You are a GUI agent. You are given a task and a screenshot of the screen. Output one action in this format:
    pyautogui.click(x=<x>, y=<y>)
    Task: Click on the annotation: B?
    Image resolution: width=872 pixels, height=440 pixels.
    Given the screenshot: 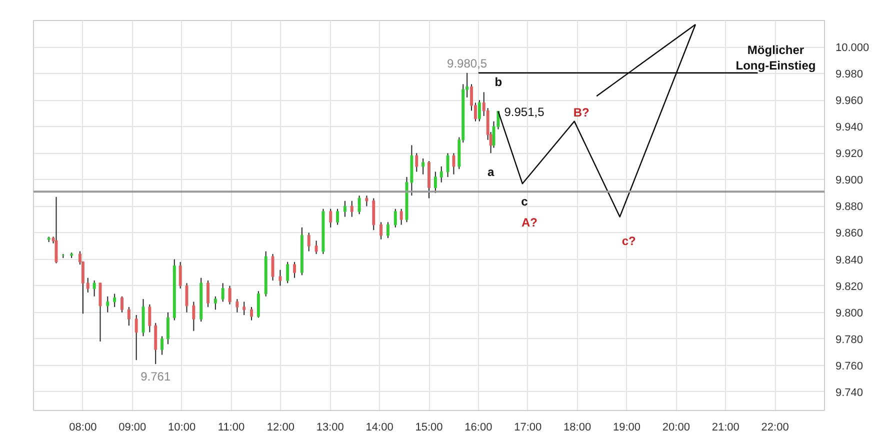 What is the action you would take?
    pyautogui.click(x=581, y=112)
    